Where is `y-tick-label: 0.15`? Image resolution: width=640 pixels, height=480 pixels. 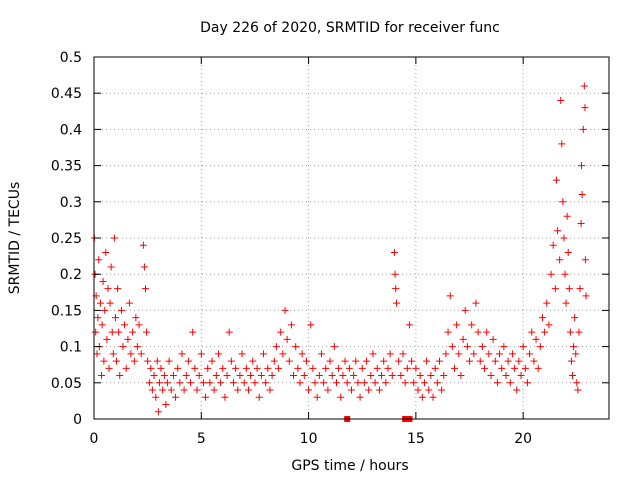
y-tick-label: 0.15 is located at coordinates (66, 311).